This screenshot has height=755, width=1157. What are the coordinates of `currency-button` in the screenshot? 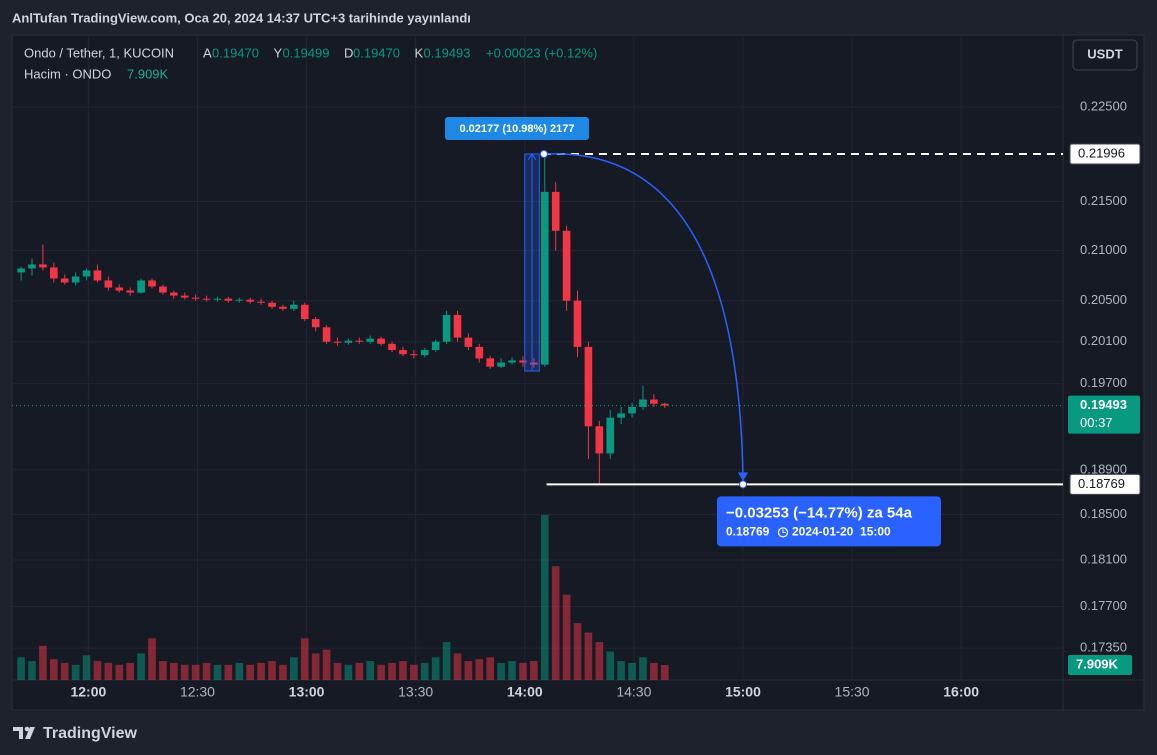 It's located at (1105, 55).